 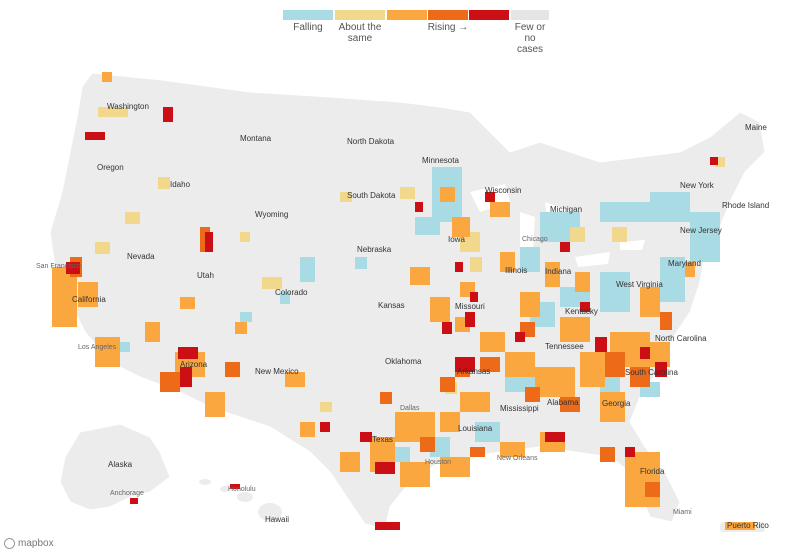 I want to click on legend-swatch-rising-low, so click(x=407, y=15).